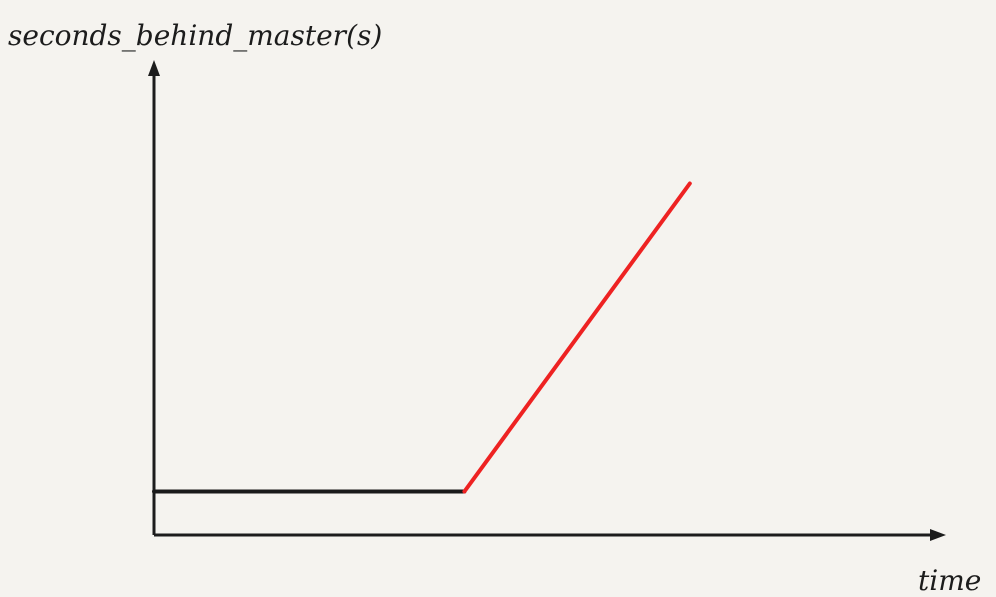  I want to click on series-line-rising, so click(577, 337).